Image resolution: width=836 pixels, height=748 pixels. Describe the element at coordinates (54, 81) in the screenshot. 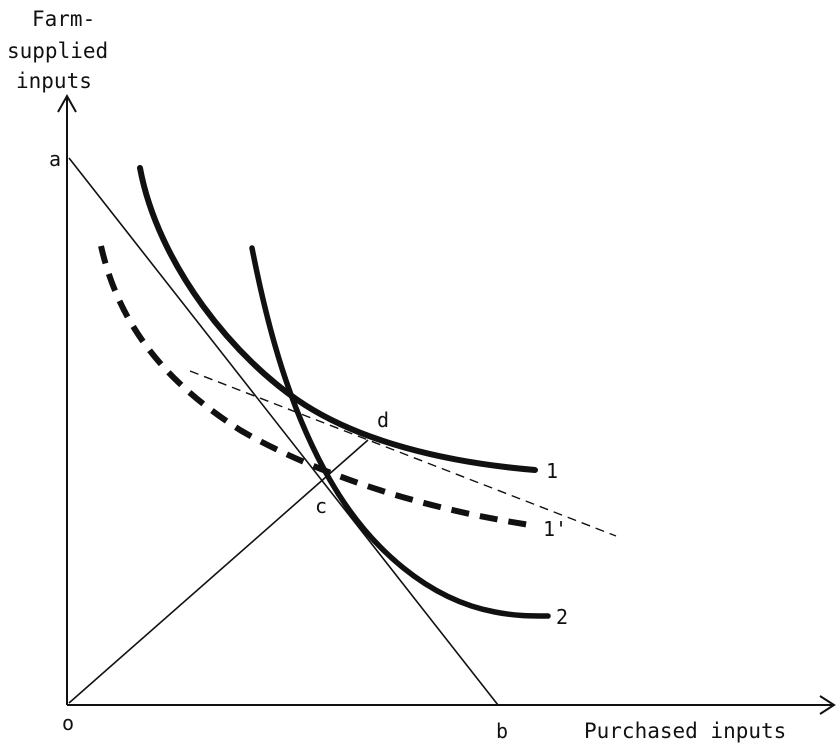

I see `y-axis-label-line-3: inputs` at that location.